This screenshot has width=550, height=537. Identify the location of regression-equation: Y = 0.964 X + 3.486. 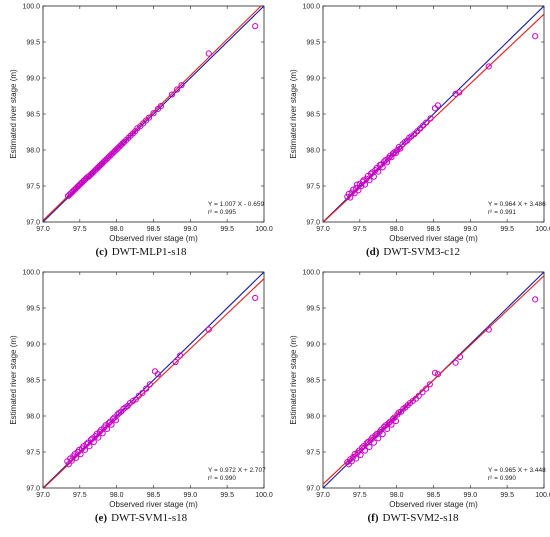
(517, 204).